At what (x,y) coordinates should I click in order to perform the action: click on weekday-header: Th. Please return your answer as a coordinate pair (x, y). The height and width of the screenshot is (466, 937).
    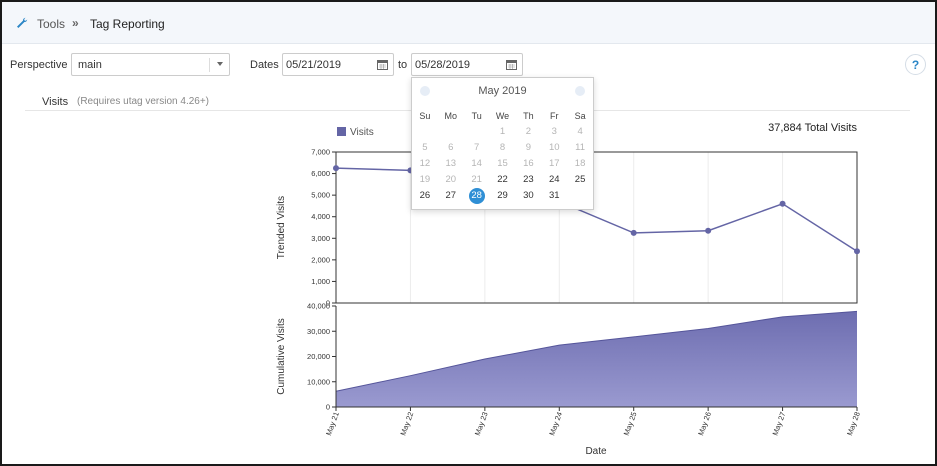
    Looking at the image, I should click on (528, 116).